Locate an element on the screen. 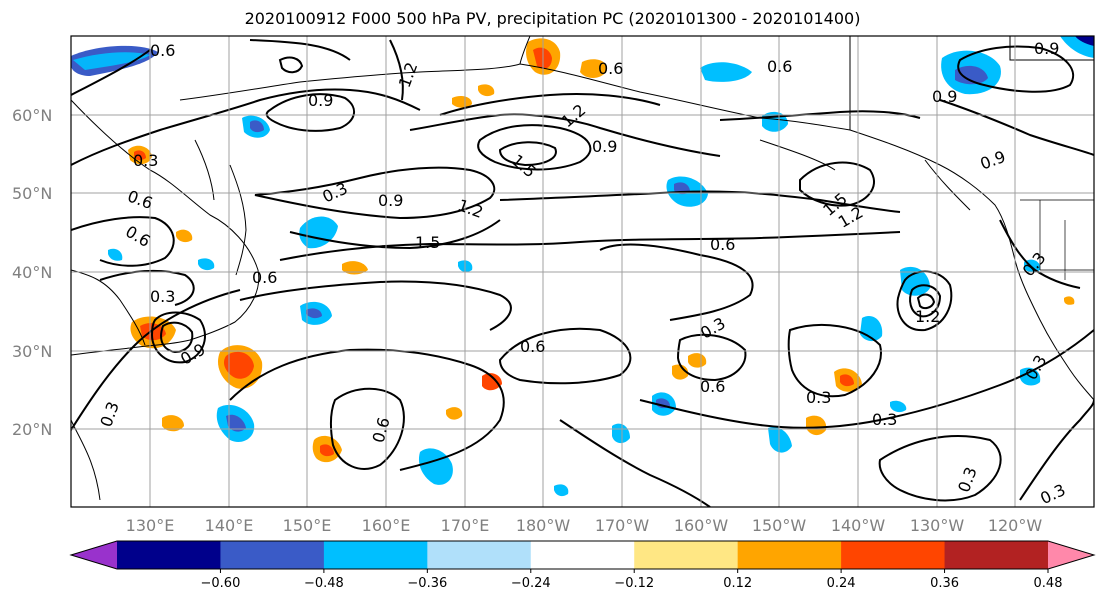 This screenshot has width=1105, height=601. colorbar-tick-label: 0.36 is located at coordinates (944, 583).